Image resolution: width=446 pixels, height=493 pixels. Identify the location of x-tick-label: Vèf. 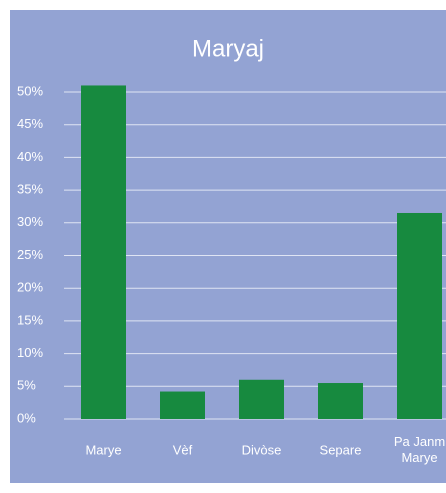
(183, 449).